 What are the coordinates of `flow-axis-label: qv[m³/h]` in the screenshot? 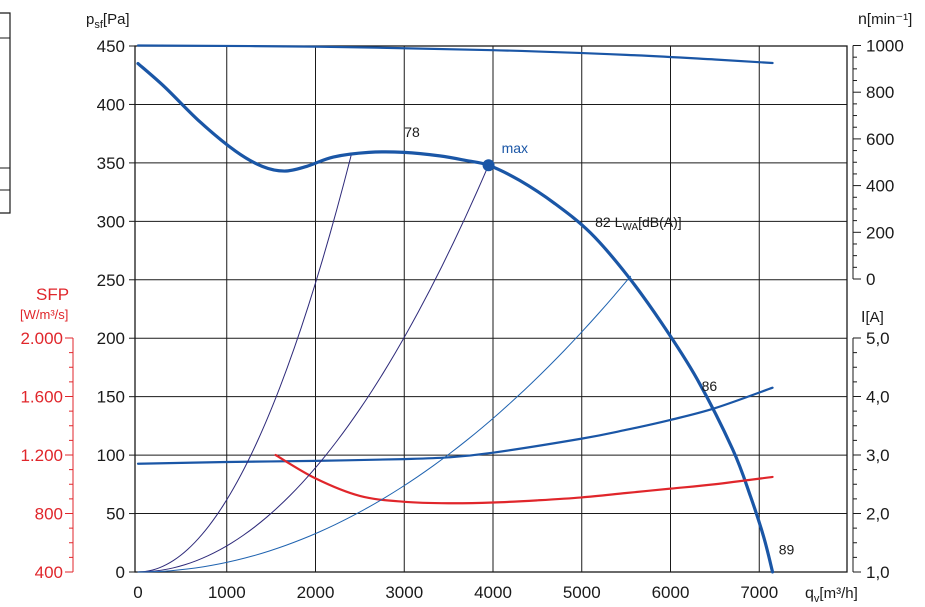 It's located at (831, 595).